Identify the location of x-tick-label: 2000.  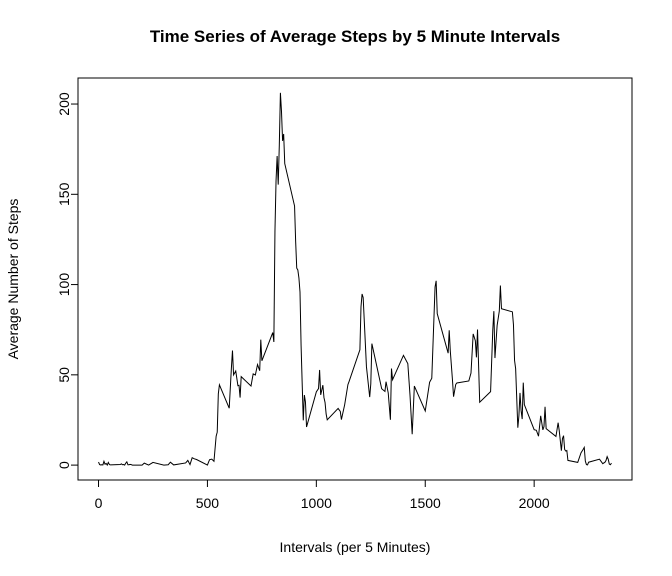
(534, 503).